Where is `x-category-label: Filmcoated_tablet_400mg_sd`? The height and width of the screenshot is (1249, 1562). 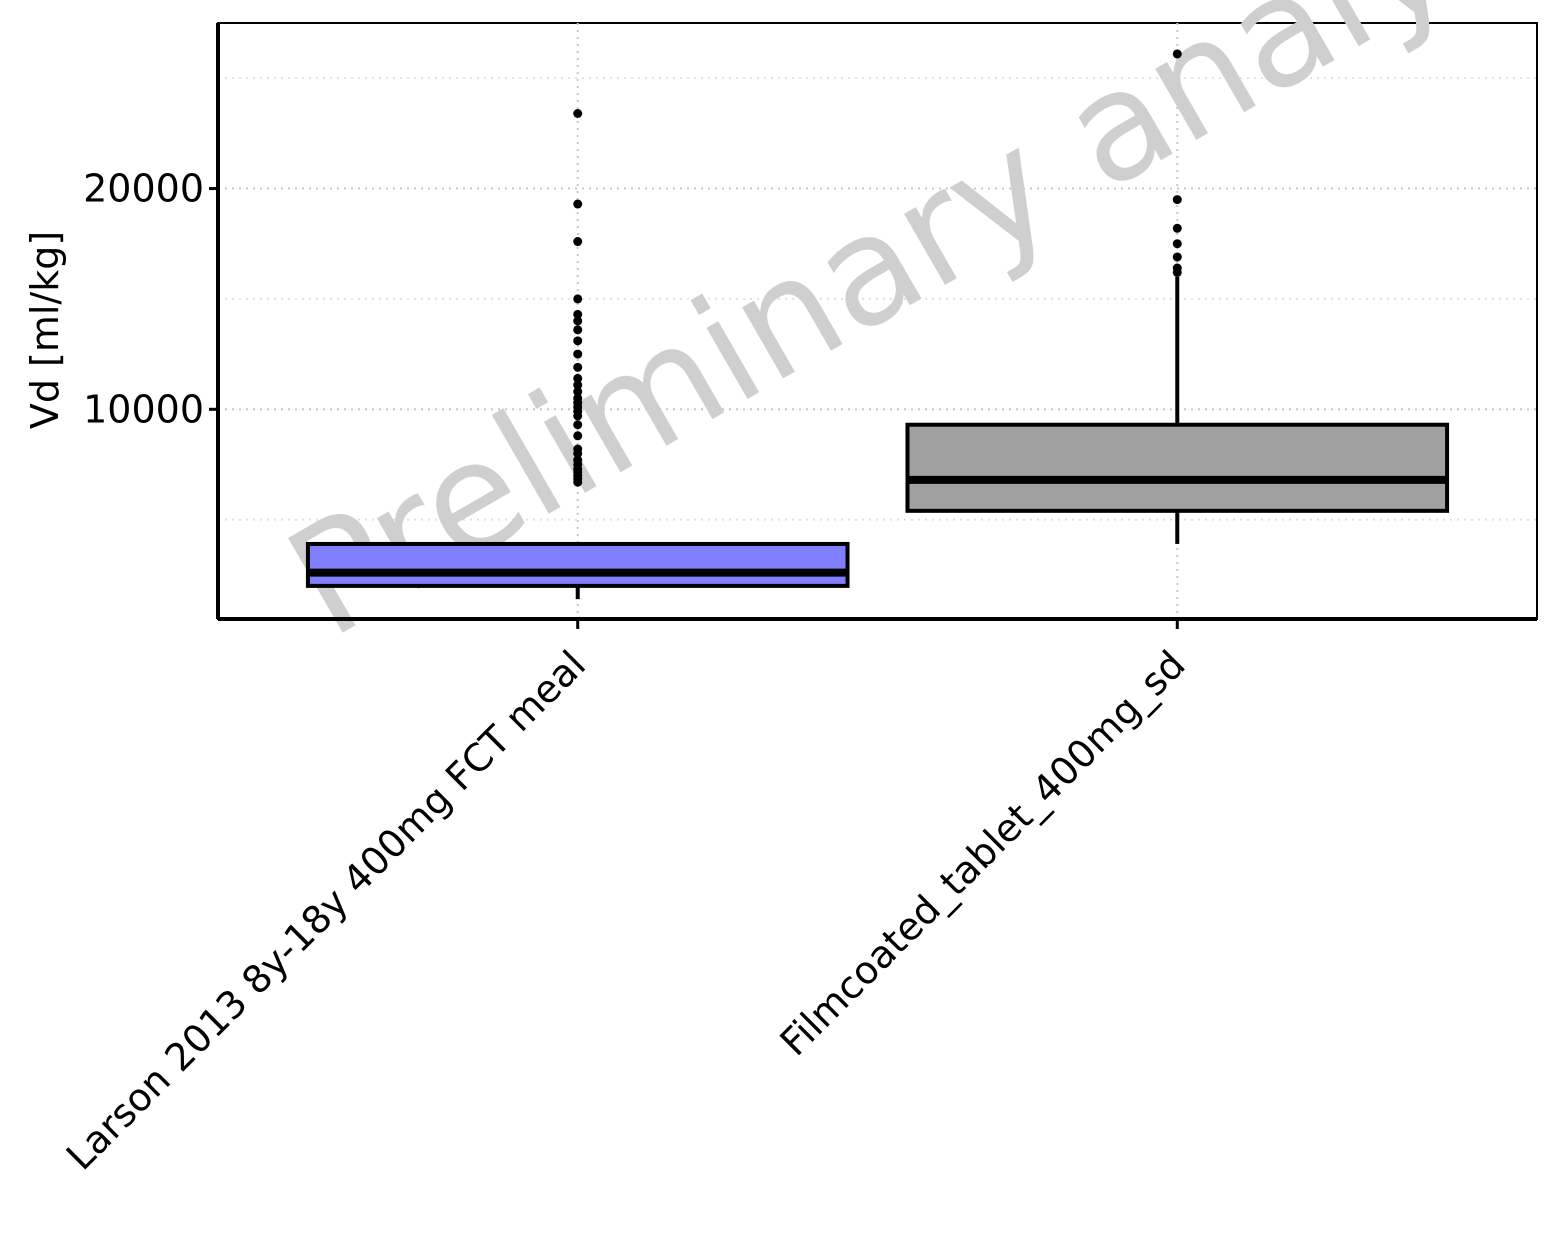 x-category-label: Filmcoated_tablet_400mg_sd is located at coordinates (983, 853).